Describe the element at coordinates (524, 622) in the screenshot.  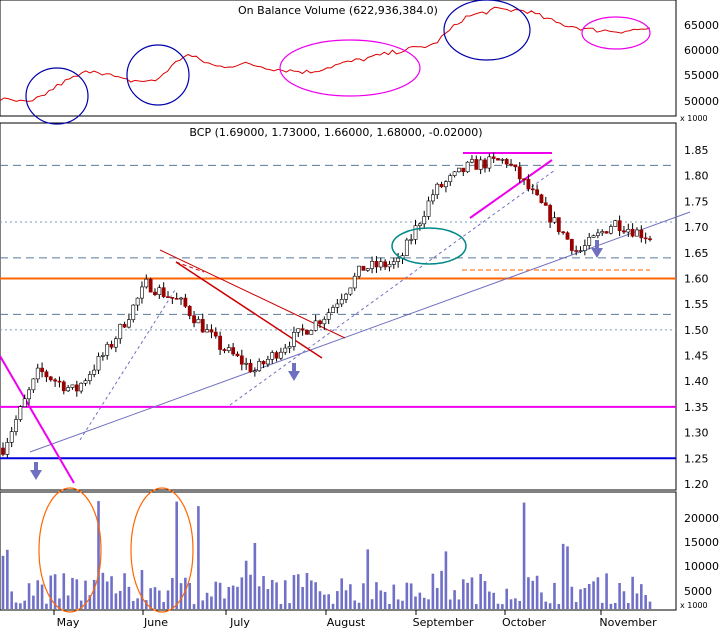
I see `month-label: October` at that location.